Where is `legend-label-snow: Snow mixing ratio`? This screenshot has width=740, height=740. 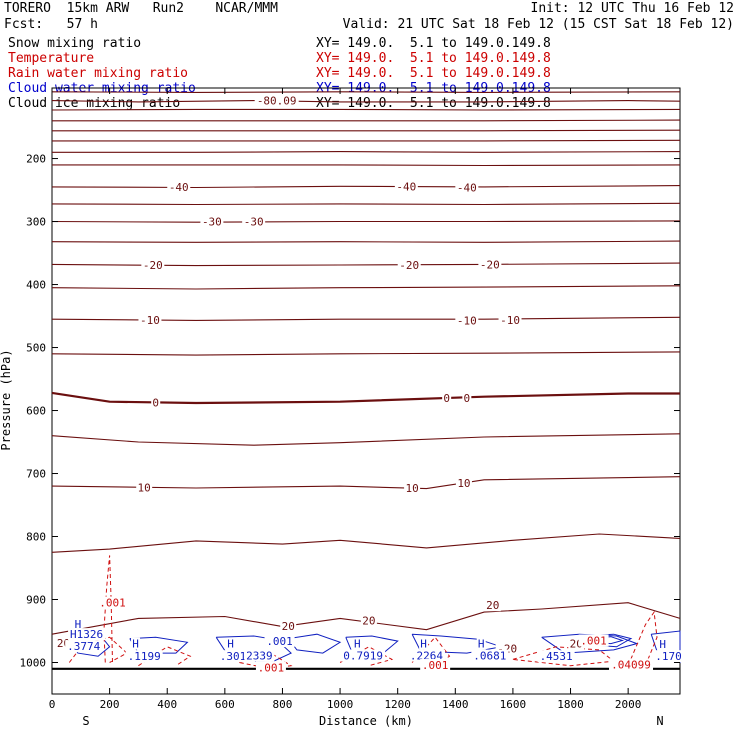 legend-label-snow: Snow mixing ratio is located at coordinates (75, 43).